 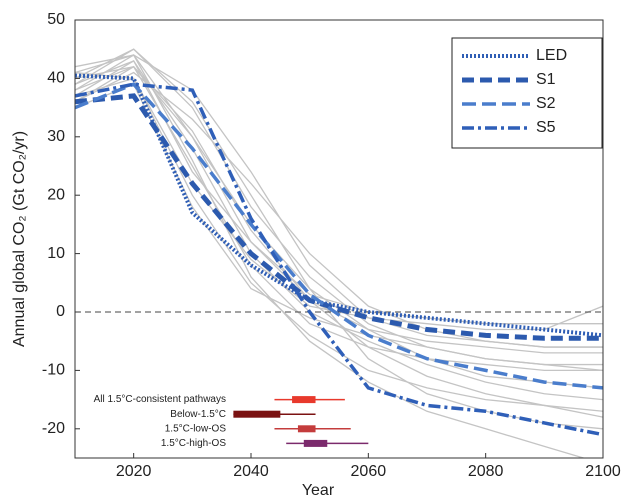 What do you see at coordinates (56, 136) in the screenshot?
I see `y-tick-label: 30` at bounding box center [56, 136].